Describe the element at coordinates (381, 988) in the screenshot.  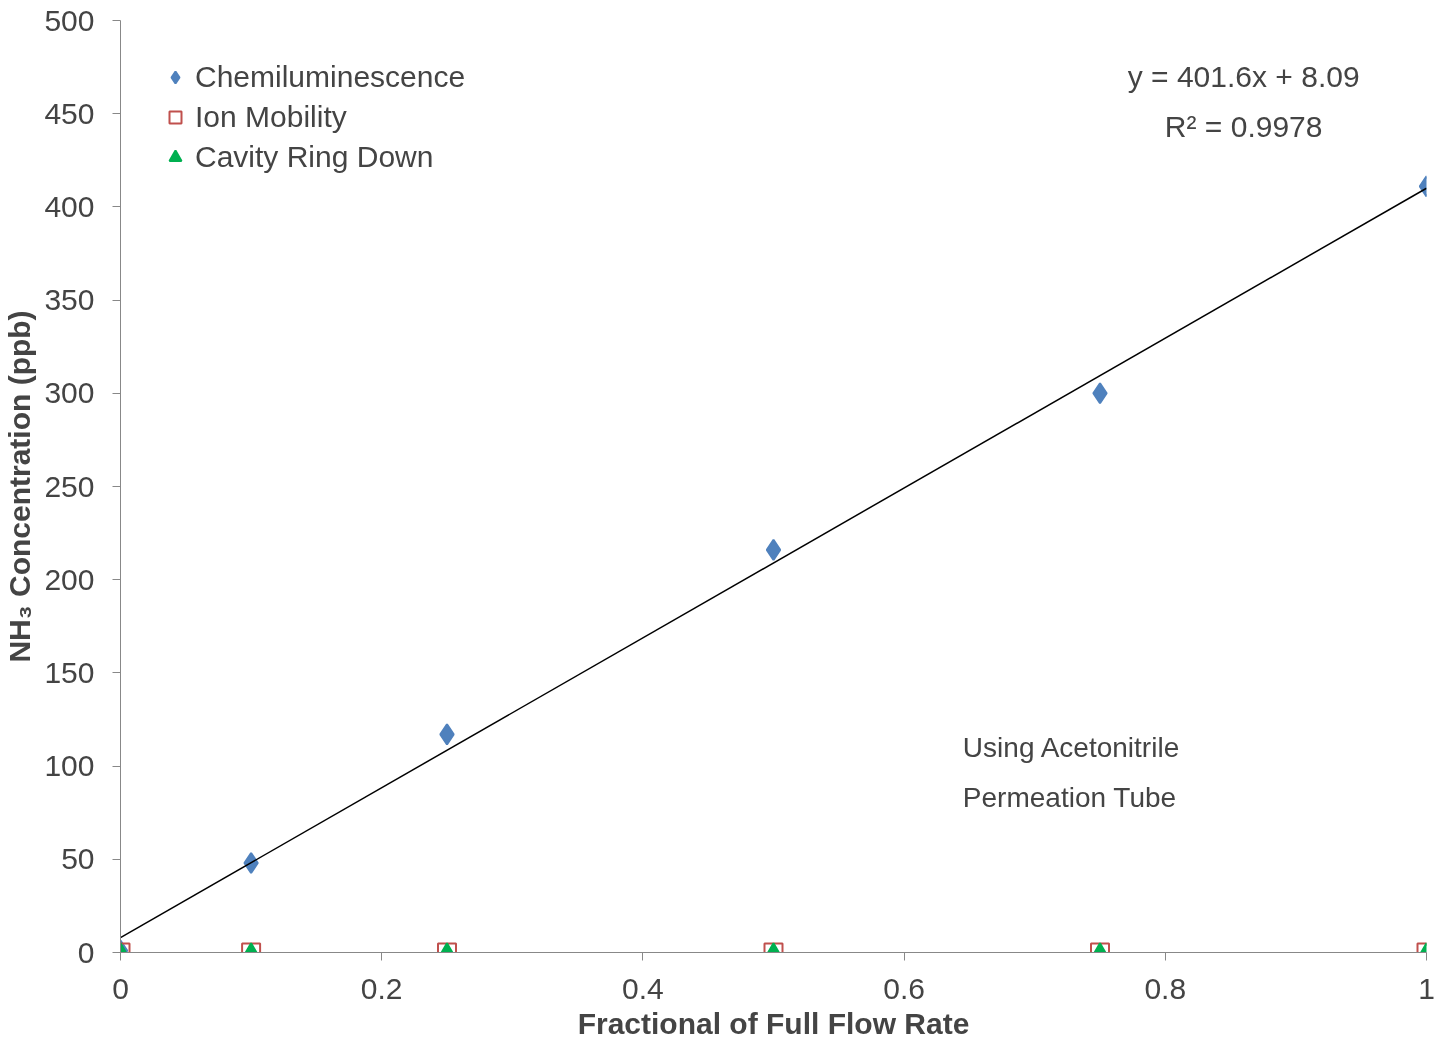
I see `x-tick-label: 0.2` at that location.